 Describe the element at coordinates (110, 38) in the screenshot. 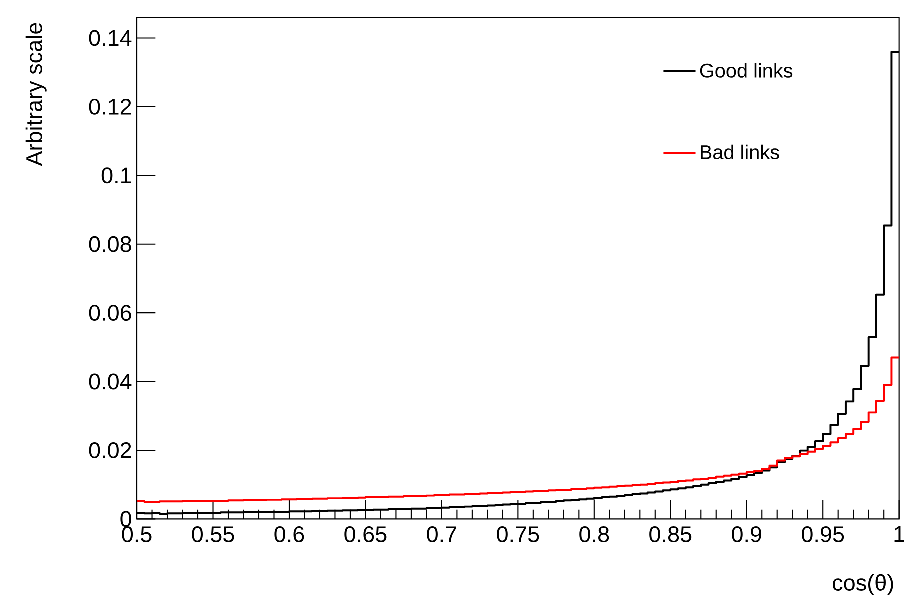

I see `y-tick-label: 0.14` at that location.